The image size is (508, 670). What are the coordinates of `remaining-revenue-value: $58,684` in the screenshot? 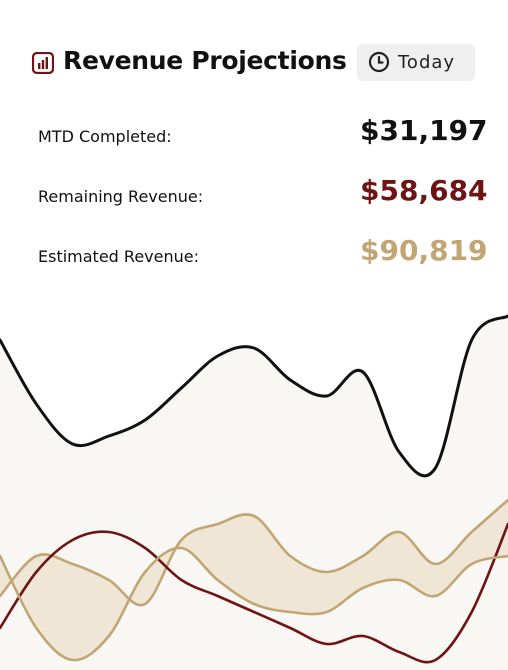 It's located at (424, 190).